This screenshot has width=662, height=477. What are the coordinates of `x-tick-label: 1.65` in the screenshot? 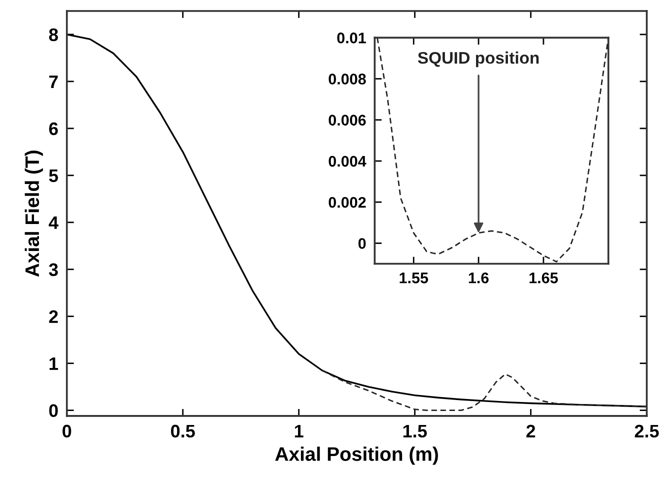 It's located at (544, 278).